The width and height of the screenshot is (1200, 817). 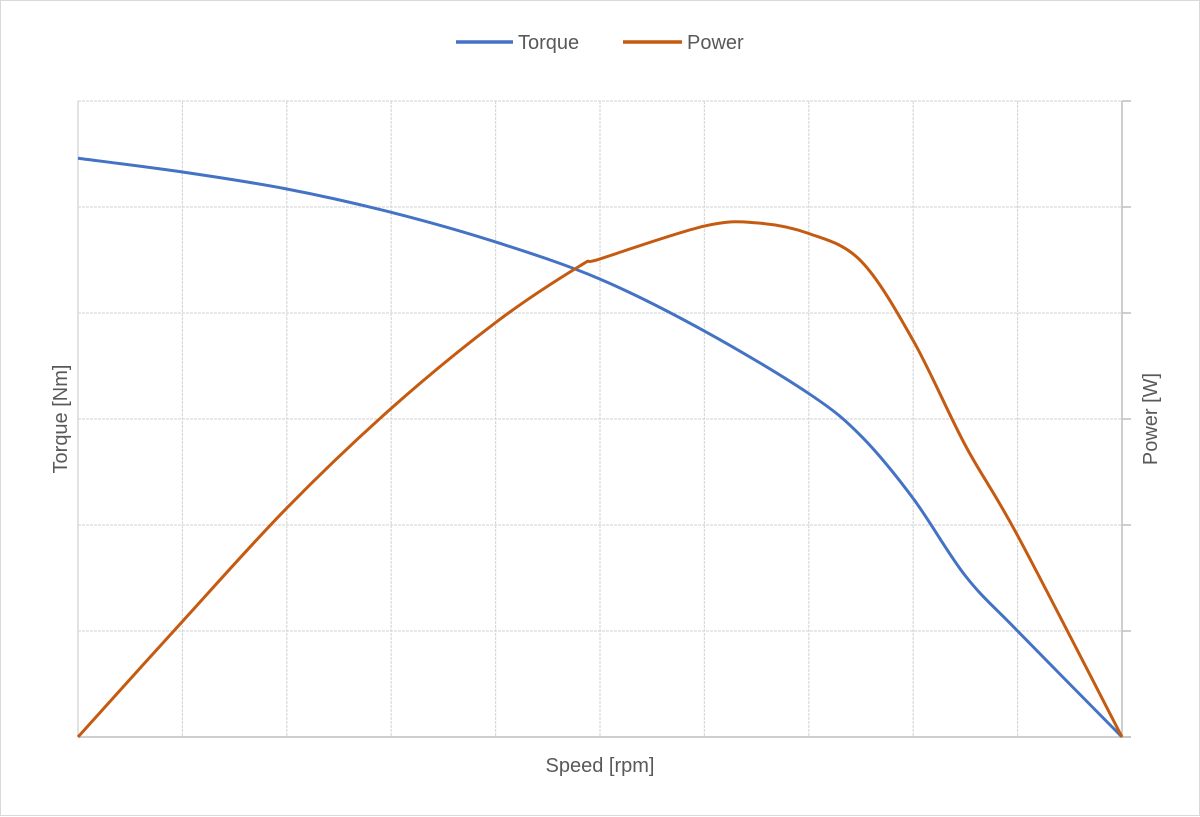 I want to click on legend: Torque Power, so click(x=600, y=43).